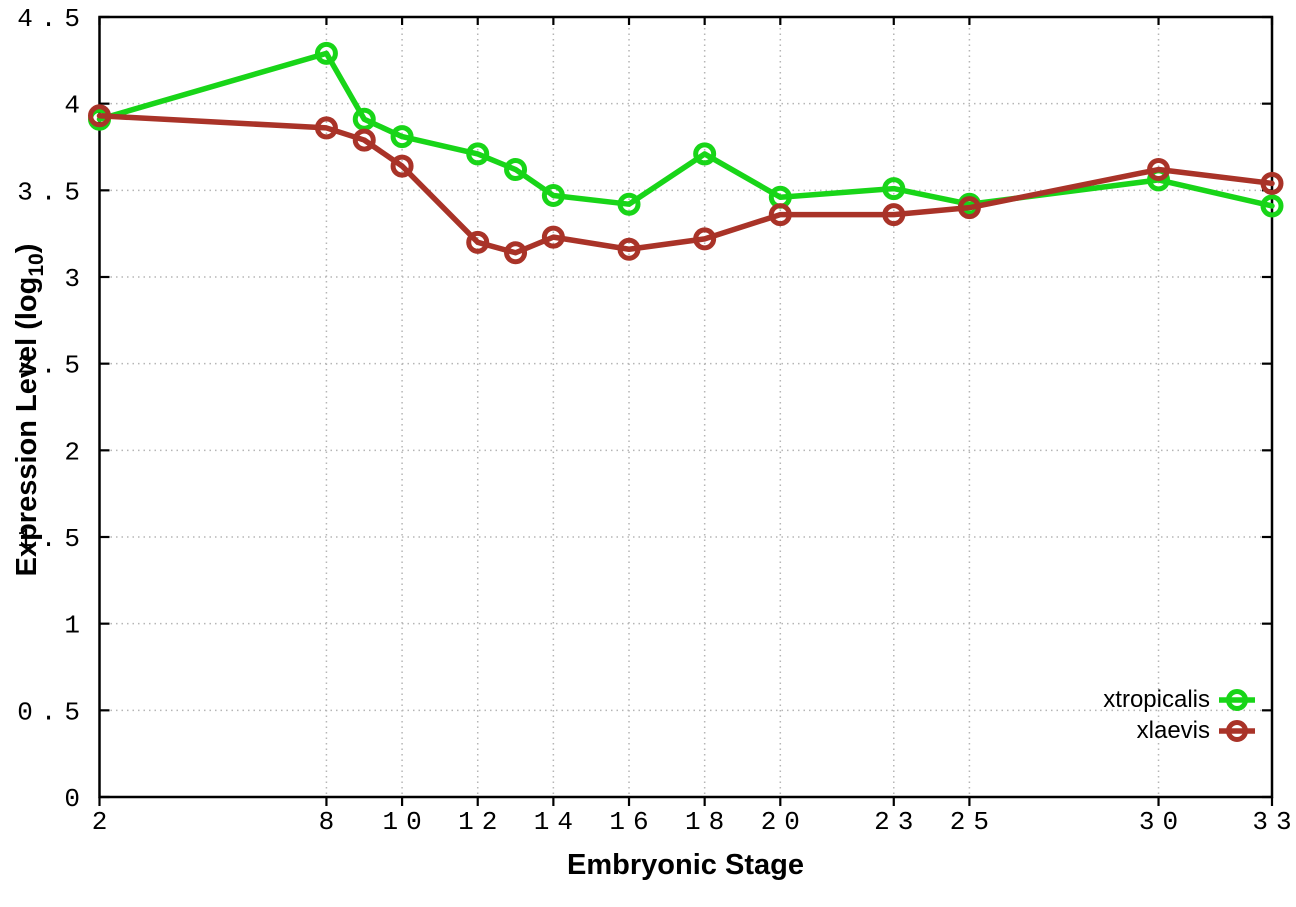  Describe the element at coordinates (52, 712) in the screenshot. I see `y-tick-label: 0.5` at that location.